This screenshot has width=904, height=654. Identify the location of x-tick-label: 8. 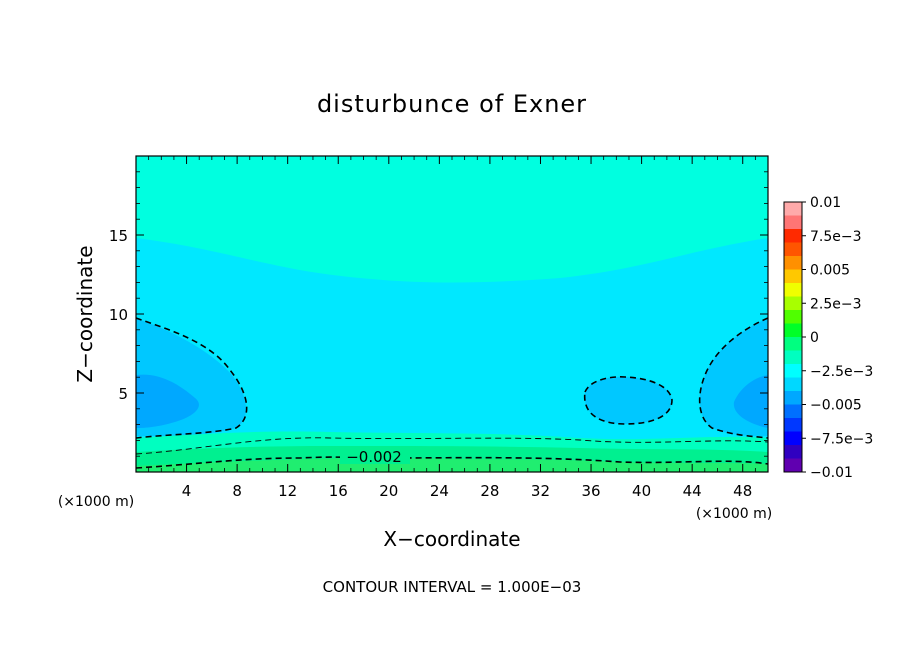
(237, 491).